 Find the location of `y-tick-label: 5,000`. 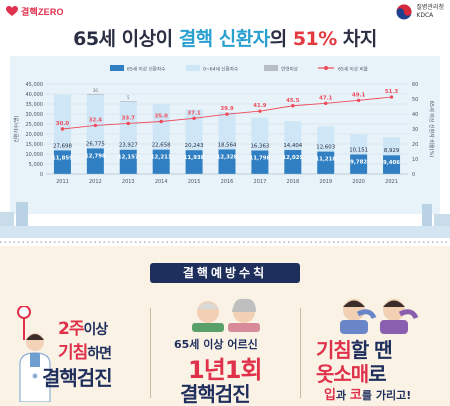

y-tick-label: 5,000 is located at coordinates (36, 165).